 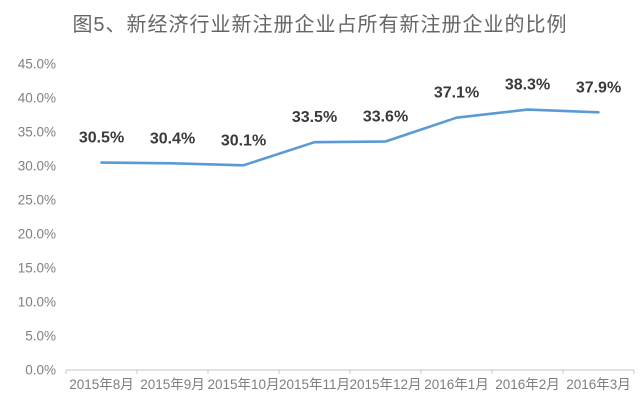 What do you see at coordinates (385, 384) in the screenshot?
I see `x-axis-tick-label: 2015年12月` at bounding box center [385, 384].